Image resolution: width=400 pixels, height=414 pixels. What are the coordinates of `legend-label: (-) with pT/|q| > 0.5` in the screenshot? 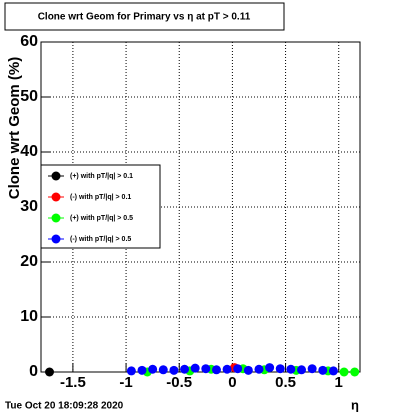 It's located at (100, 239).